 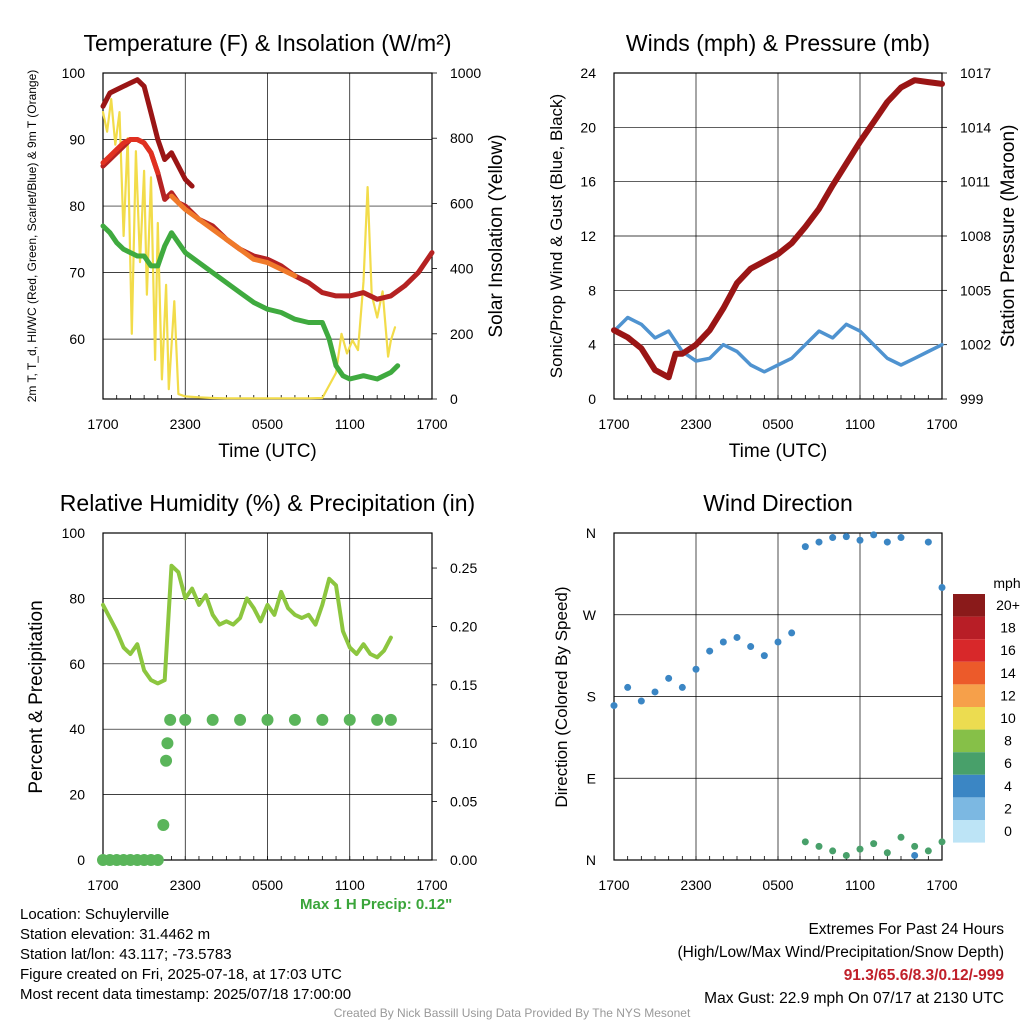 I want to click on wind-ytick-right-label: 1014, so click(x=975, y=127).